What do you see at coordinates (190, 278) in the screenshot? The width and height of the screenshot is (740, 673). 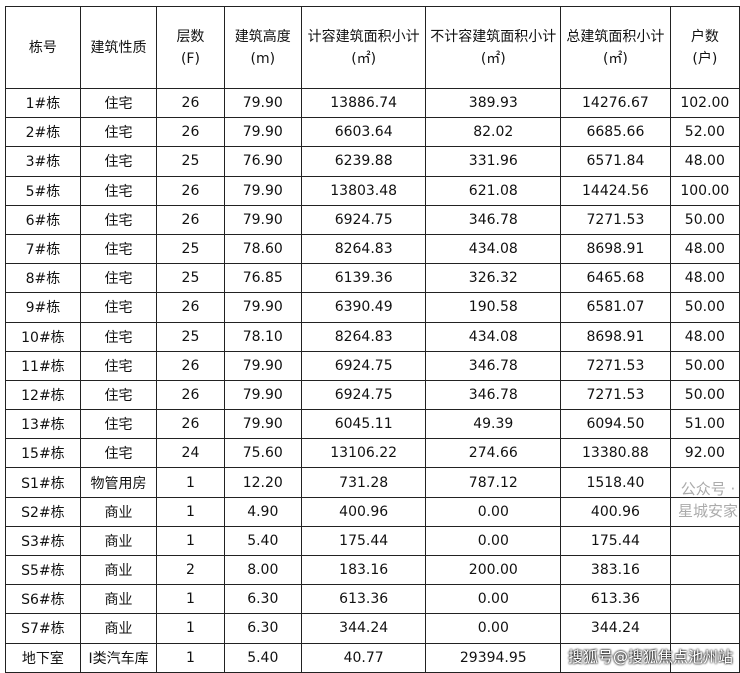 I see `table-cell: 25` at bounding box center [190, 278].